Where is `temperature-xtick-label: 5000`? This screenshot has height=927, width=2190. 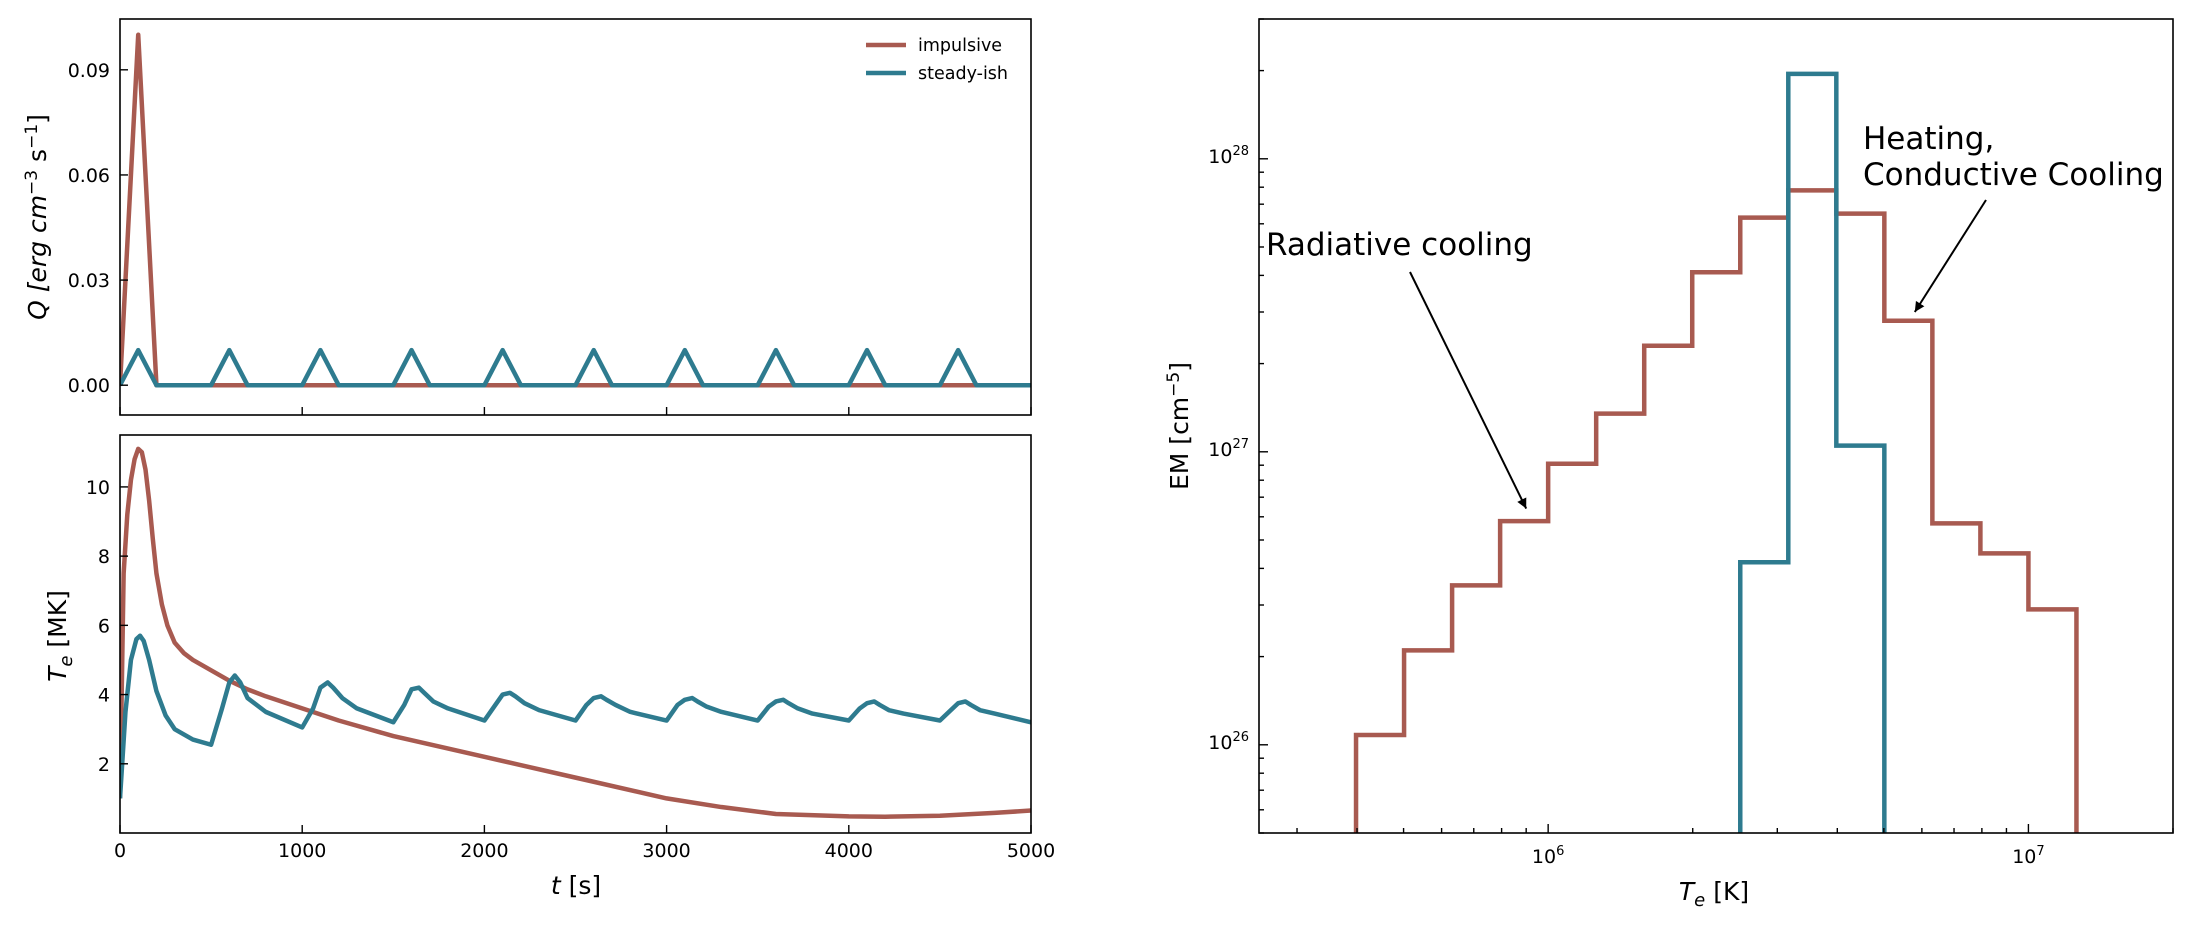
temperature-xtick-label: 5000 is located at coordinates (1031, 851).